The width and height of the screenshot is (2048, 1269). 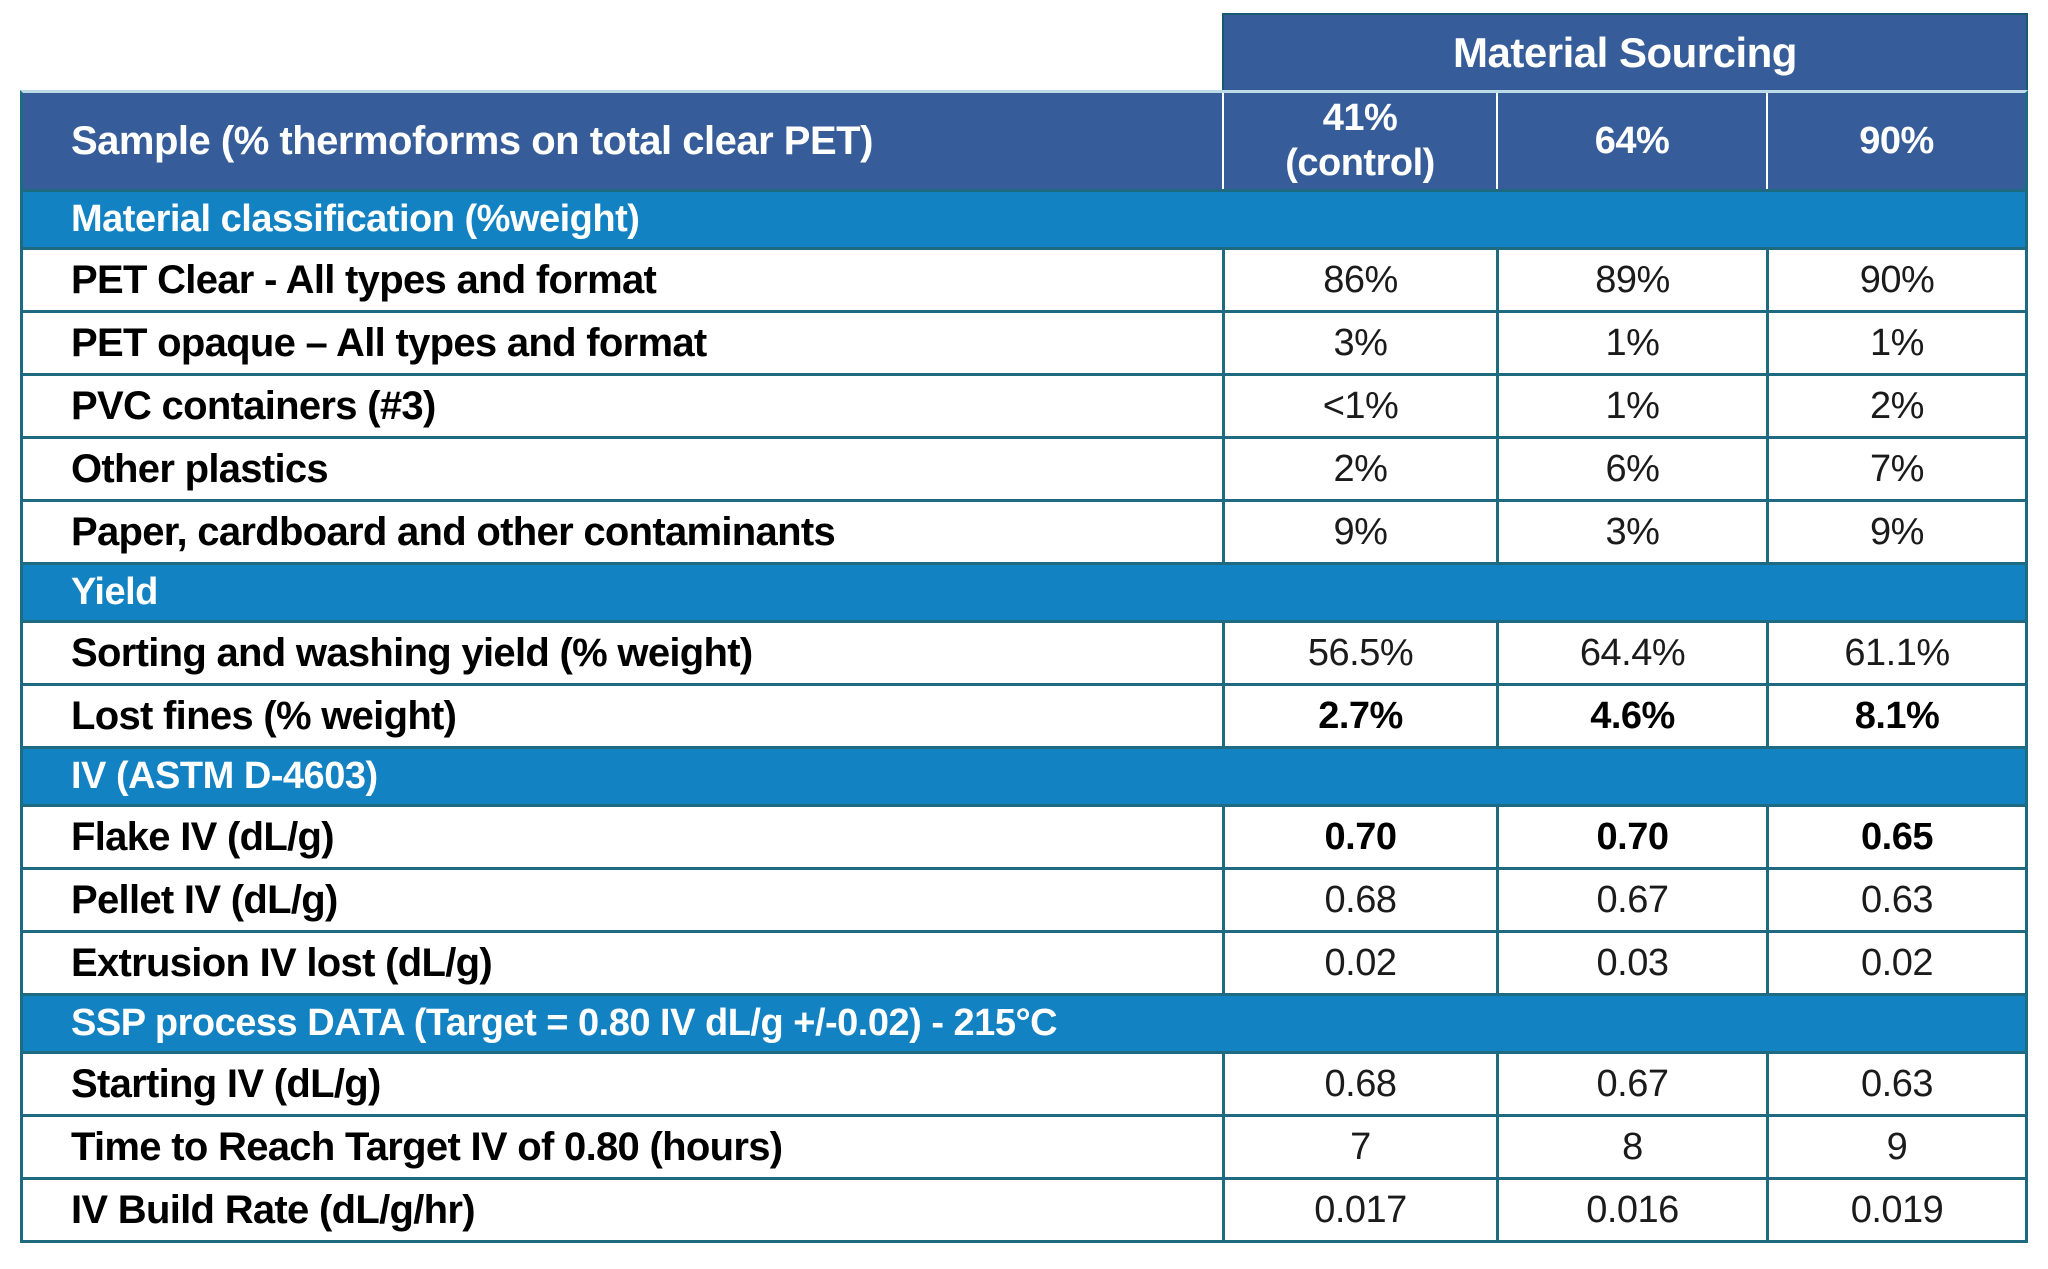 I want to click on row-label: Time to Reach Target IV of 0.80 (hours), so click(x=427, y=1146).